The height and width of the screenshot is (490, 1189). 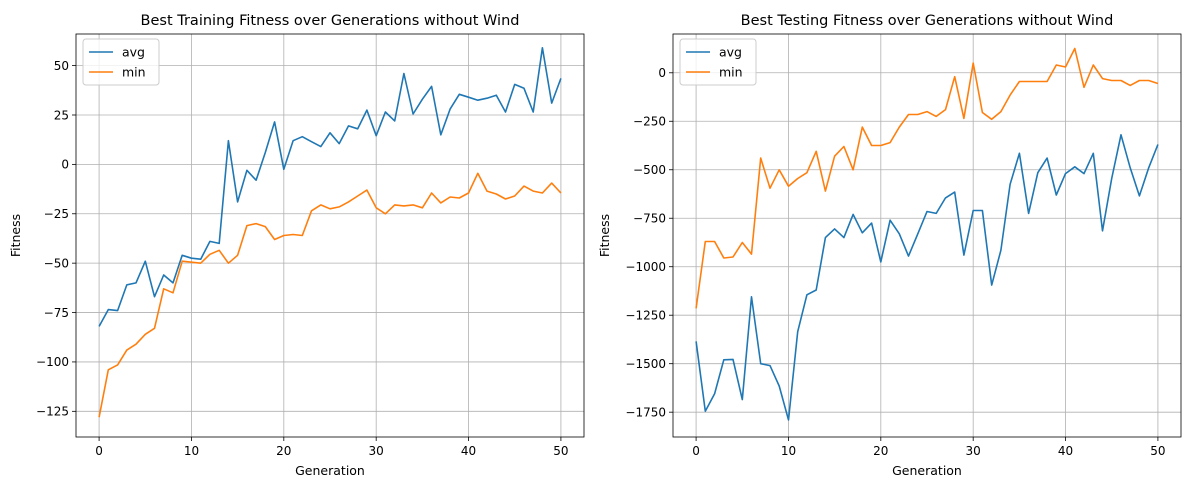 I want to click on y-axis-ticks: −125 −100 −75 −50 −25 0 25 50, so click(x=56, y=239).